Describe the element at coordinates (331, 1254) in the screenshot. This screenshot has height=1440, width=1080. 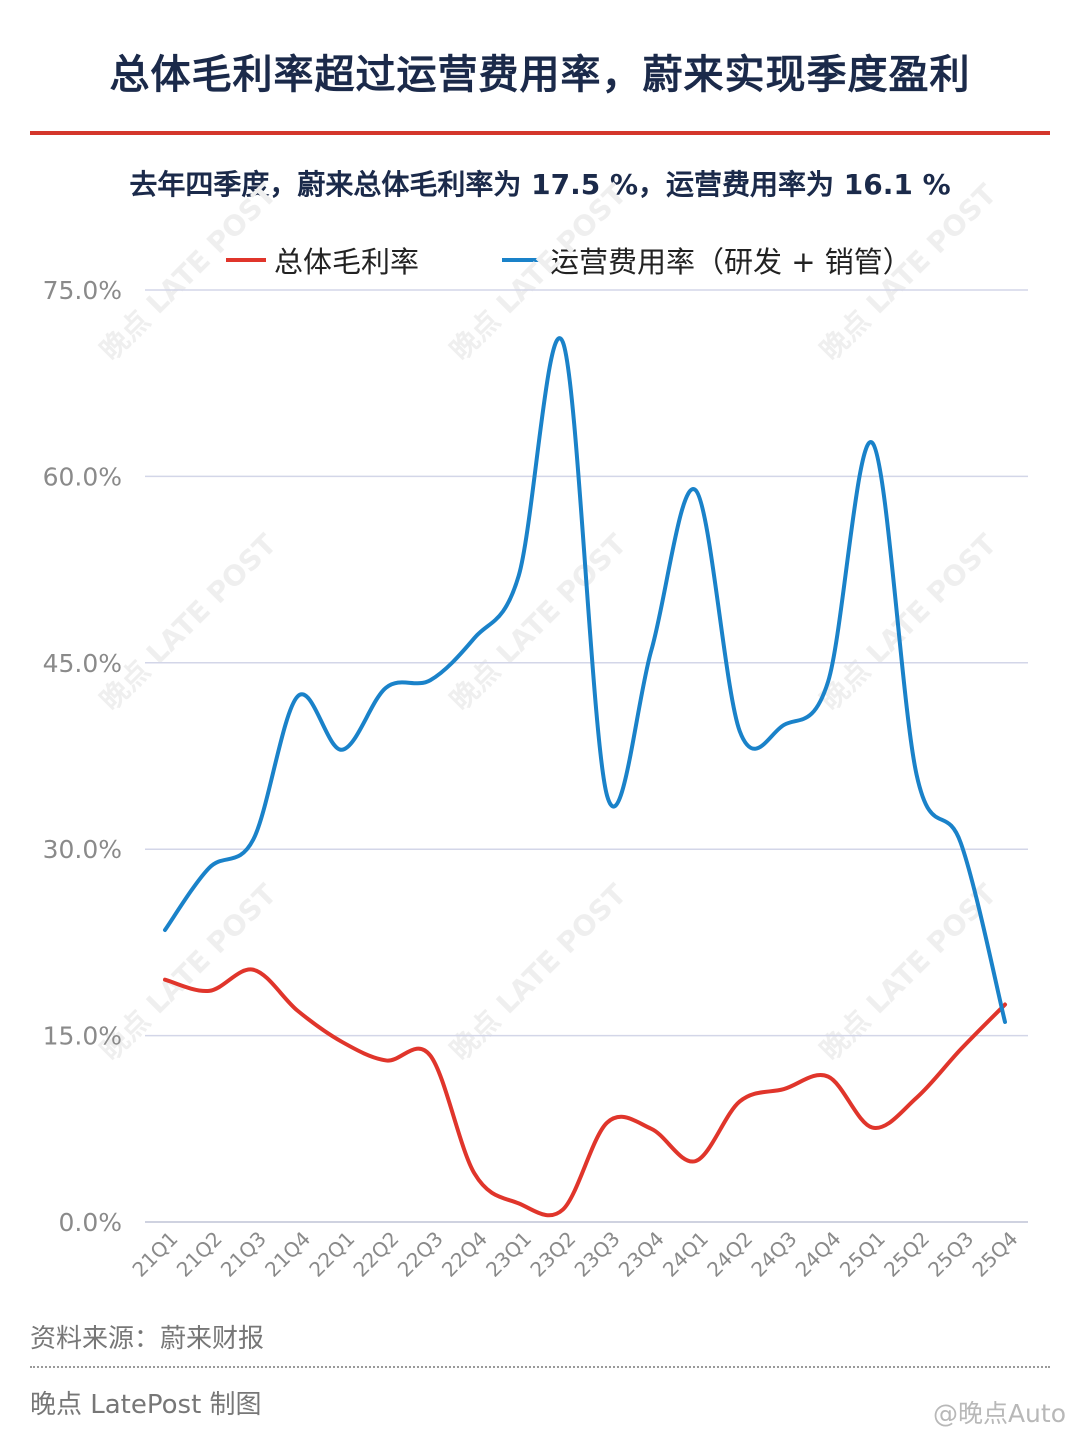
I see `x-tick-label: 22Q1` at that location.